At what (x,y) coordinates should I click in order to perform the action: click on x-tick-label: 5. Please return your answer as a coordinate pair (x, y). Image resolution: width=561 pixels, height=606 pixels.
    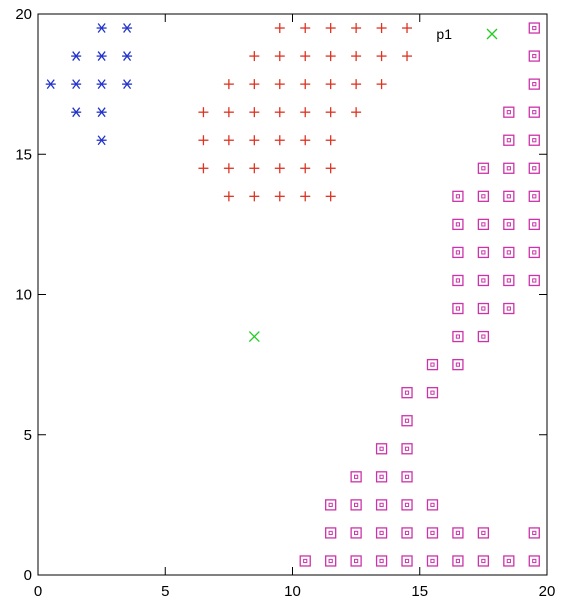
    Looking at the image, I should click on (165, 591).